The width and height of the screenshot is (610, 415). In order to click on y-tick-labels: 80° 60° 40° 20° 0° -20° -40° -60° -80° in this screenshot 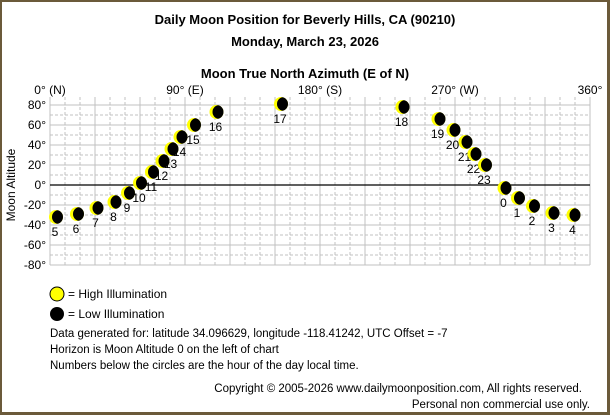, I will do `click(35, 185)`.